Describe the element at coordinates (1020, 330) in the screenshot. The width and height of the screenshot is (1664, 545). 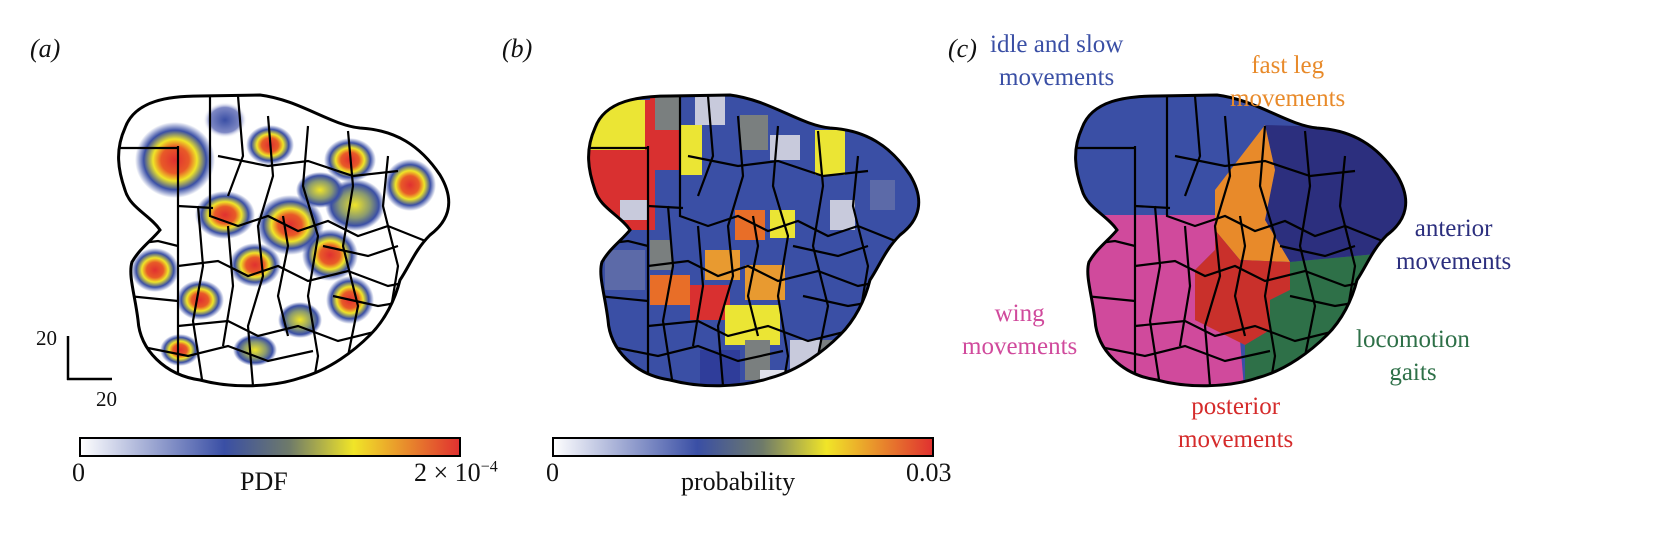
I see `group-label-wing: wing movements` at that location.